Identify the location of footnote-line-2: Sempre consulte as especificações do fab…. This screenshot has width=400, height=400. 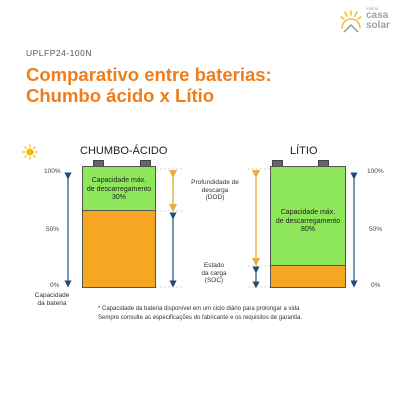
(200, 318).